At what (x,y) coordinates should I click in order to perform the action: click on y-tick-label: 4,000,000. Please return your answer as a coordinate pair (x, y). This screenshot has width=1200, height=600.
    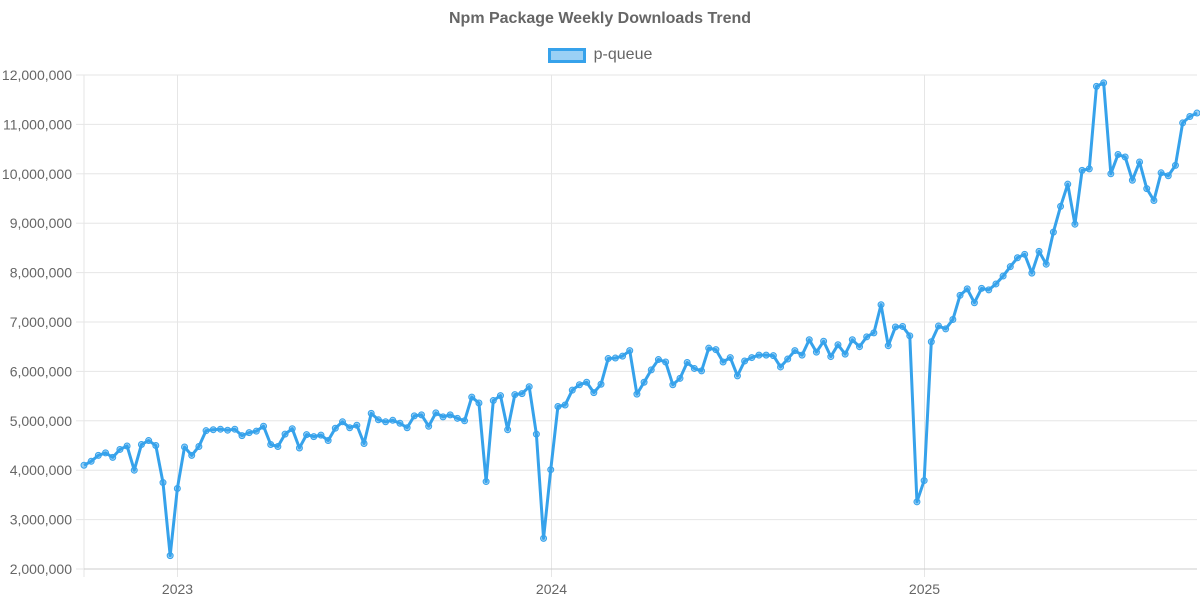
    Looking at the image, I should click on (41, 470).